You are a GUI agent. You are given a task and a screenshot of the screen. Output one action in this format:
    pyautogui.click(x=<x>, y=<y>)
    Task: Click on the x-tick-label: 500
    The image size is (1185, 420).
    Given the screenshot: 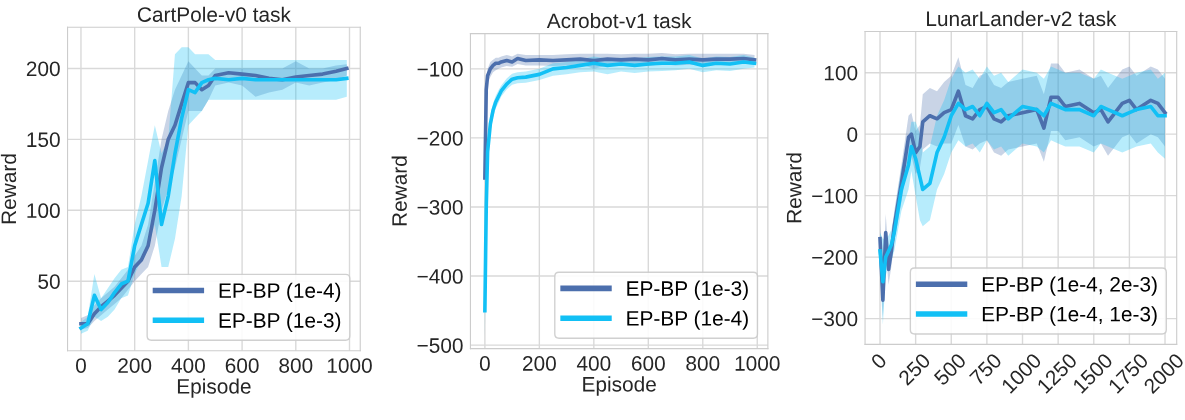 What is the action you would take?
    pyautogui.click(x=950, y=369)
    